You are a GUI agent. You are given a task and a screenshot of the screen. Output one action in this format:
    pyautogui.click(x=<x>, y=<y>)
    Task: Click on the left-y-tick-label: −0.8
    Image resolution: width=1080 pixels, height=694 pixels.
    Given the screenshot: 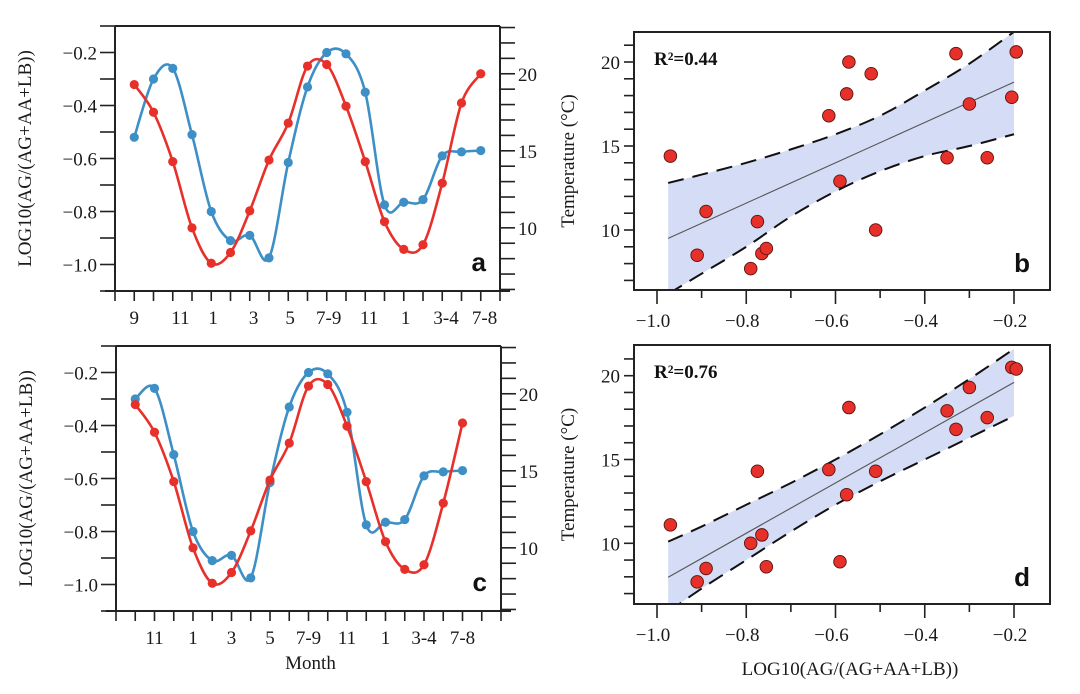 What is the action you would take?
    pyautogui.click(x=81, y=533)
    